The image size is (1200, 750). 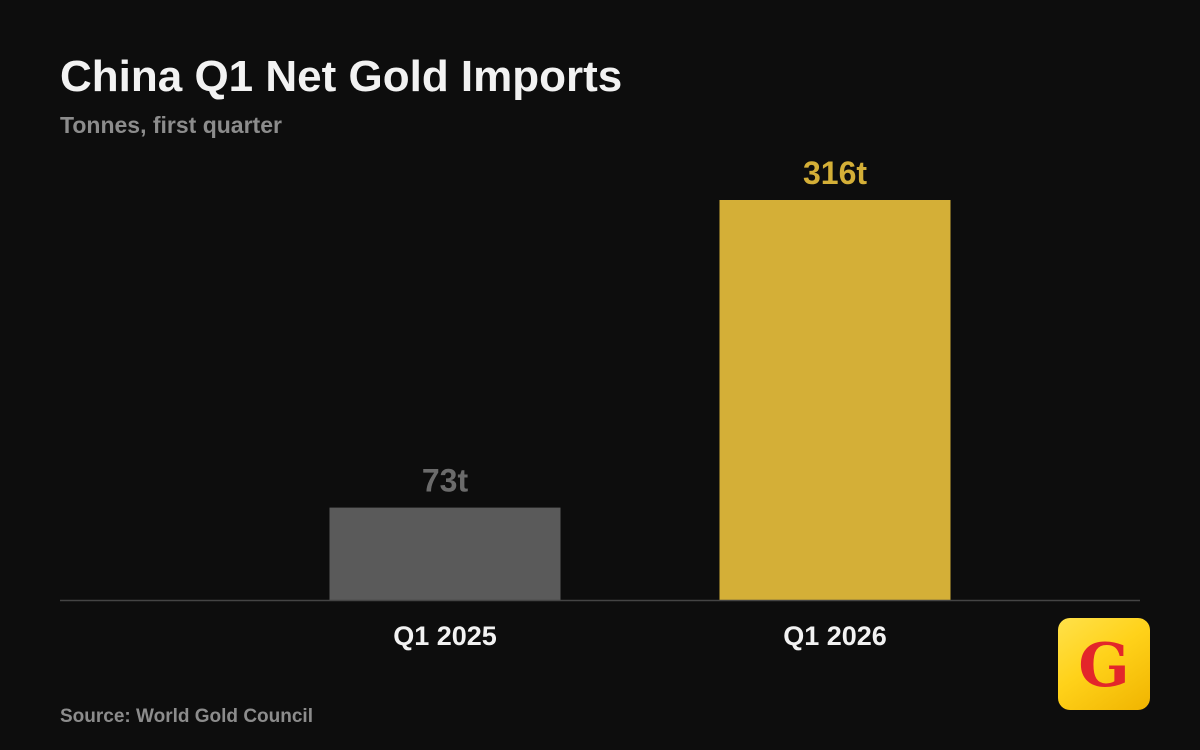 What do you see at coordinates (171, 125) in the screenshot?
I see `chart-subtitle: Tonnes, first quarter` at bounding box center [171, 125].